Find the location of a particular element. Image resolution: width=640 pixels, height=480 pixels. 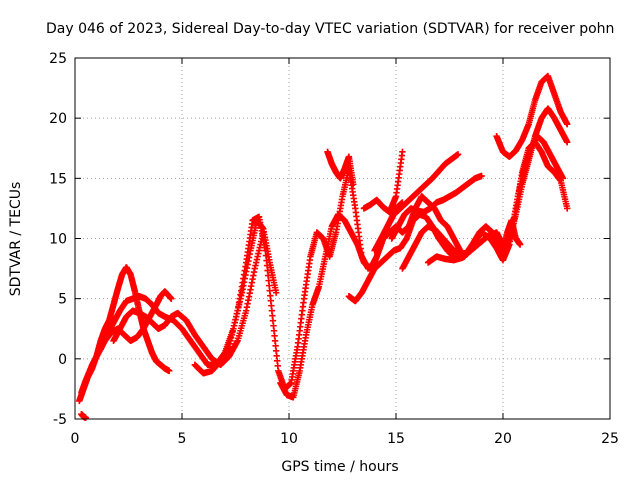

x-axis-label: GPS time / hours is located at coordinates (339, 467).